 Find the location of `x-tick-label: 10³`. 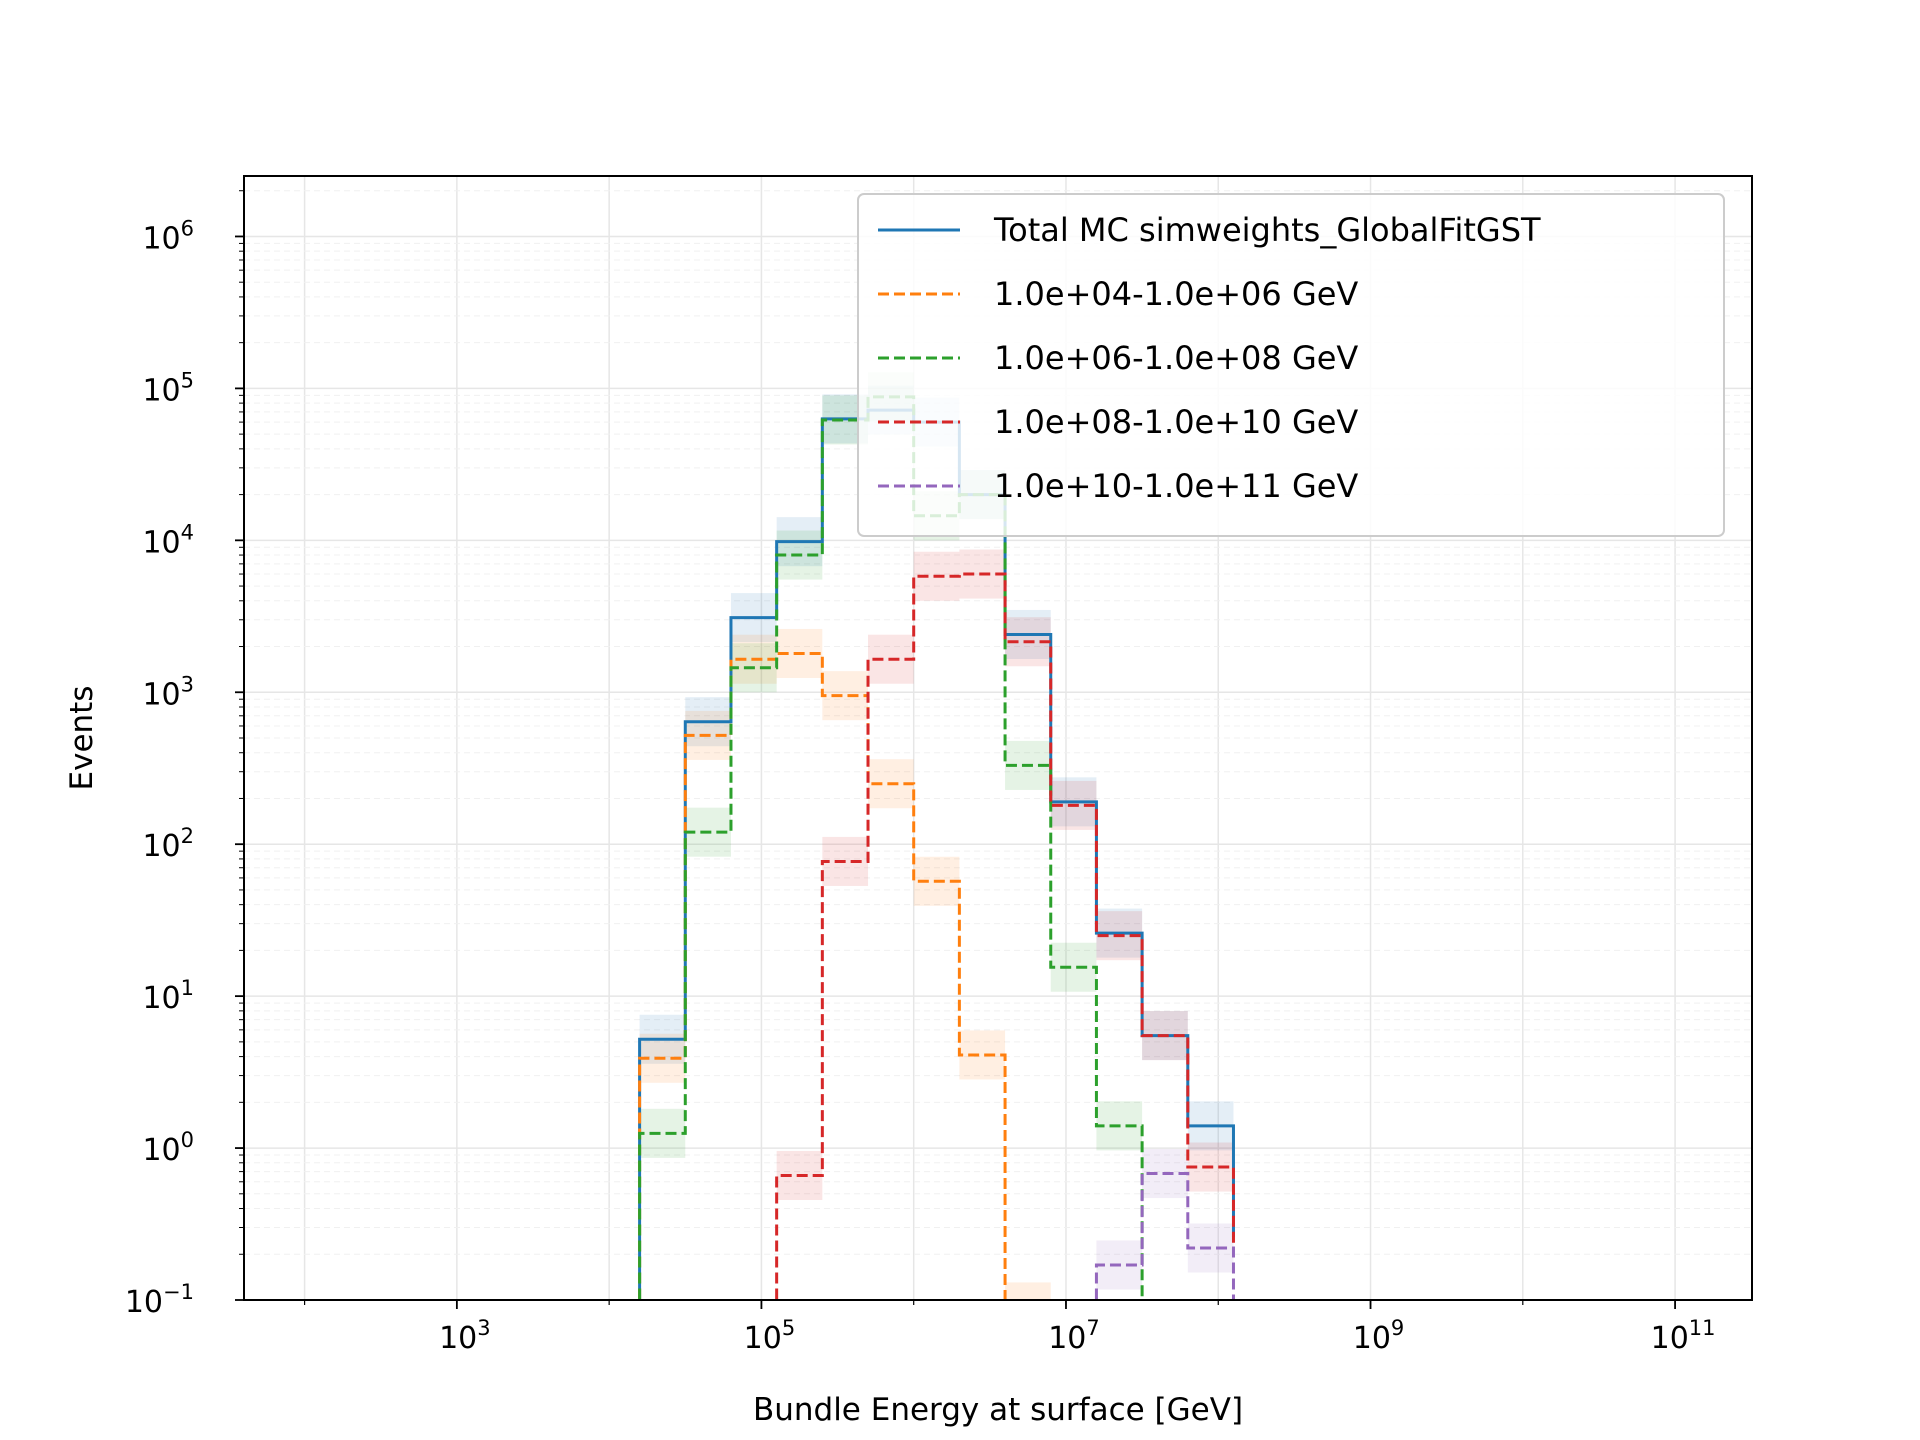

x-tick-label: 10³ is located at coordinates (465, 1336).